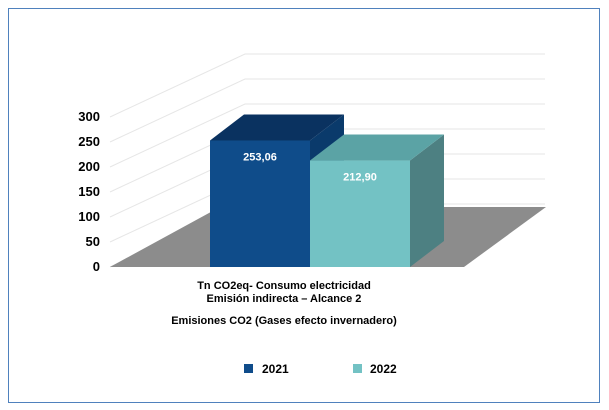 The width and height of the screenshot is (609, 410). Describe the element at coordinates (284, 286) in the screenshot. I see `category-label-1: Tn CO2eq- Consumo electricidad` at that location.